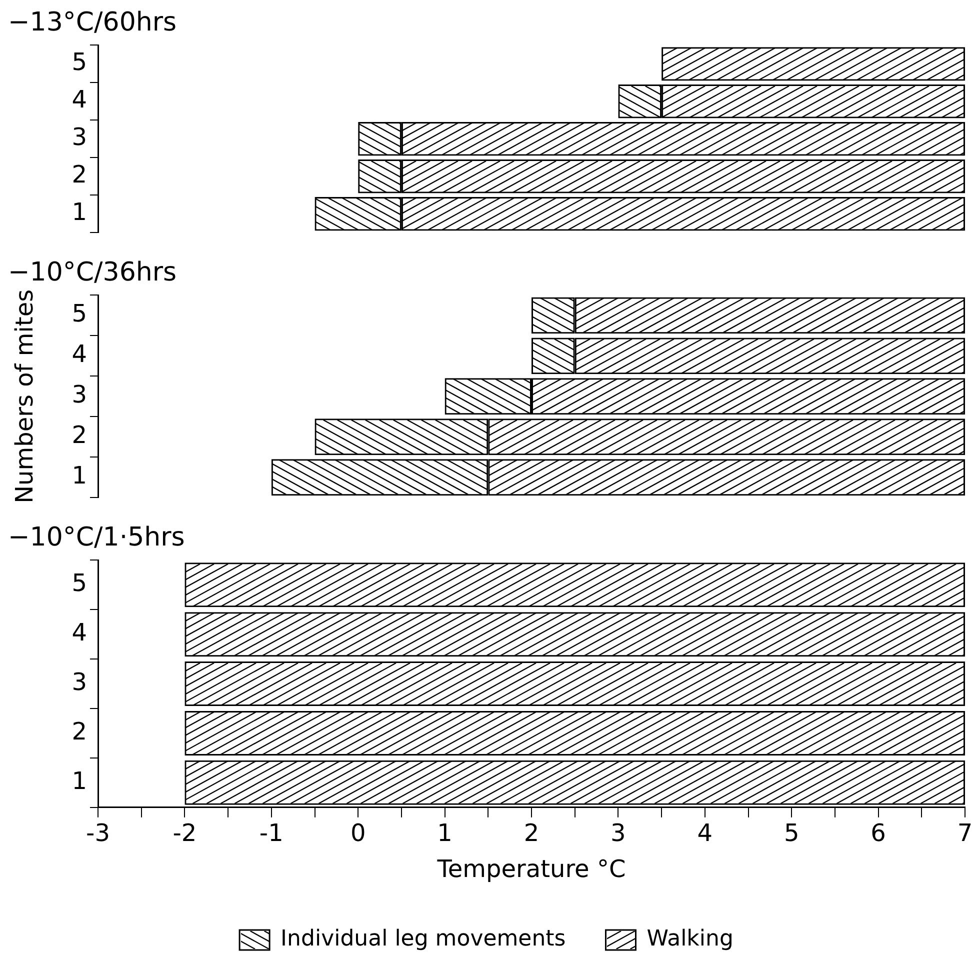 The image size is (979, 965). Describe the element at coordinates (531, 868) in the screenshot. I see `x-axis-title: Temperature °C` at that location.